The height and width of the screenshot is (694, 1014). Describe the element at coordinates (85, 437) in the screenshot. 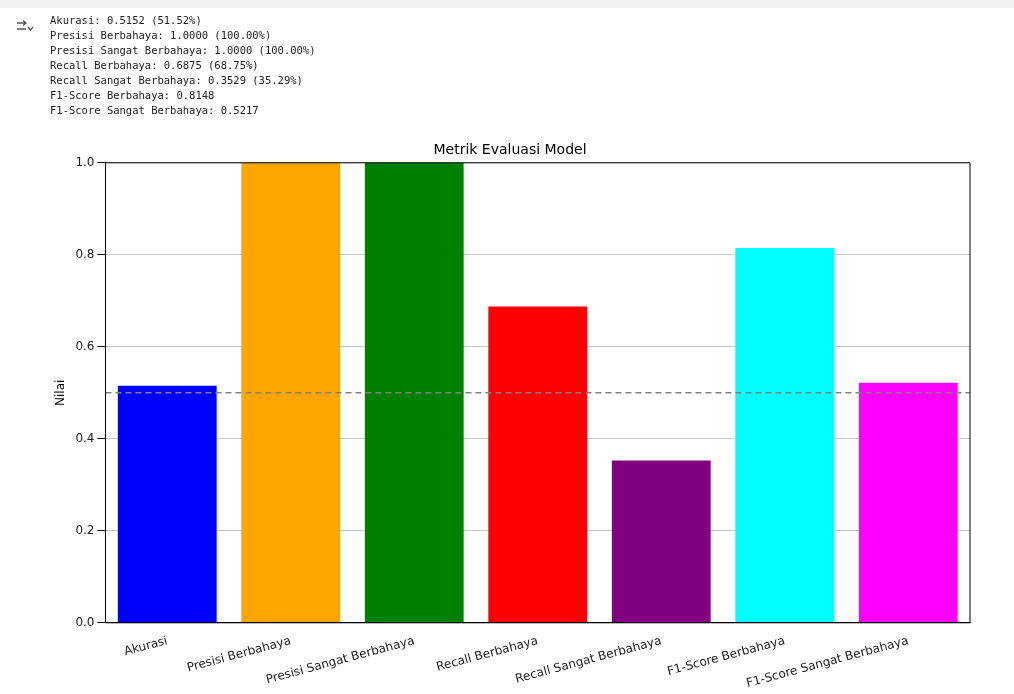

I see `y-tick-label: 0.4` at that location.